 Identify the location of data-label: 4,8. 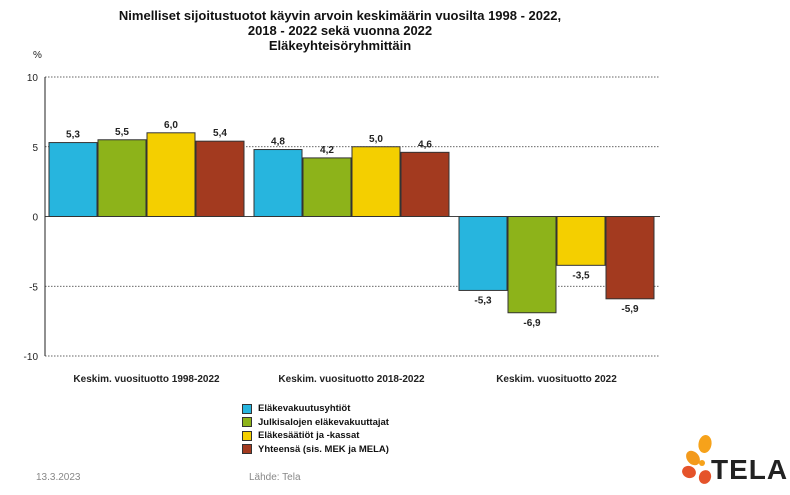
(278, 142).